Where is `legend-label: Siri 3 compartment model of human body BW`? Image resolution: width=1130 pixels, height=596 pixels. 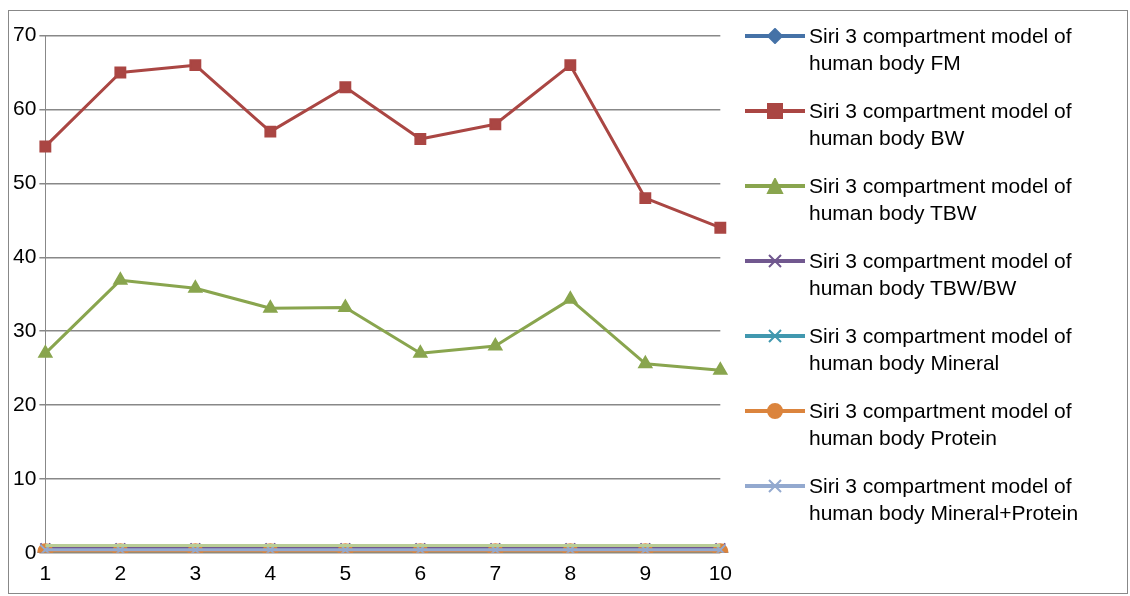 legend-label: Siri 3 compartment model of human body BW is located at coordinates (941, 124).